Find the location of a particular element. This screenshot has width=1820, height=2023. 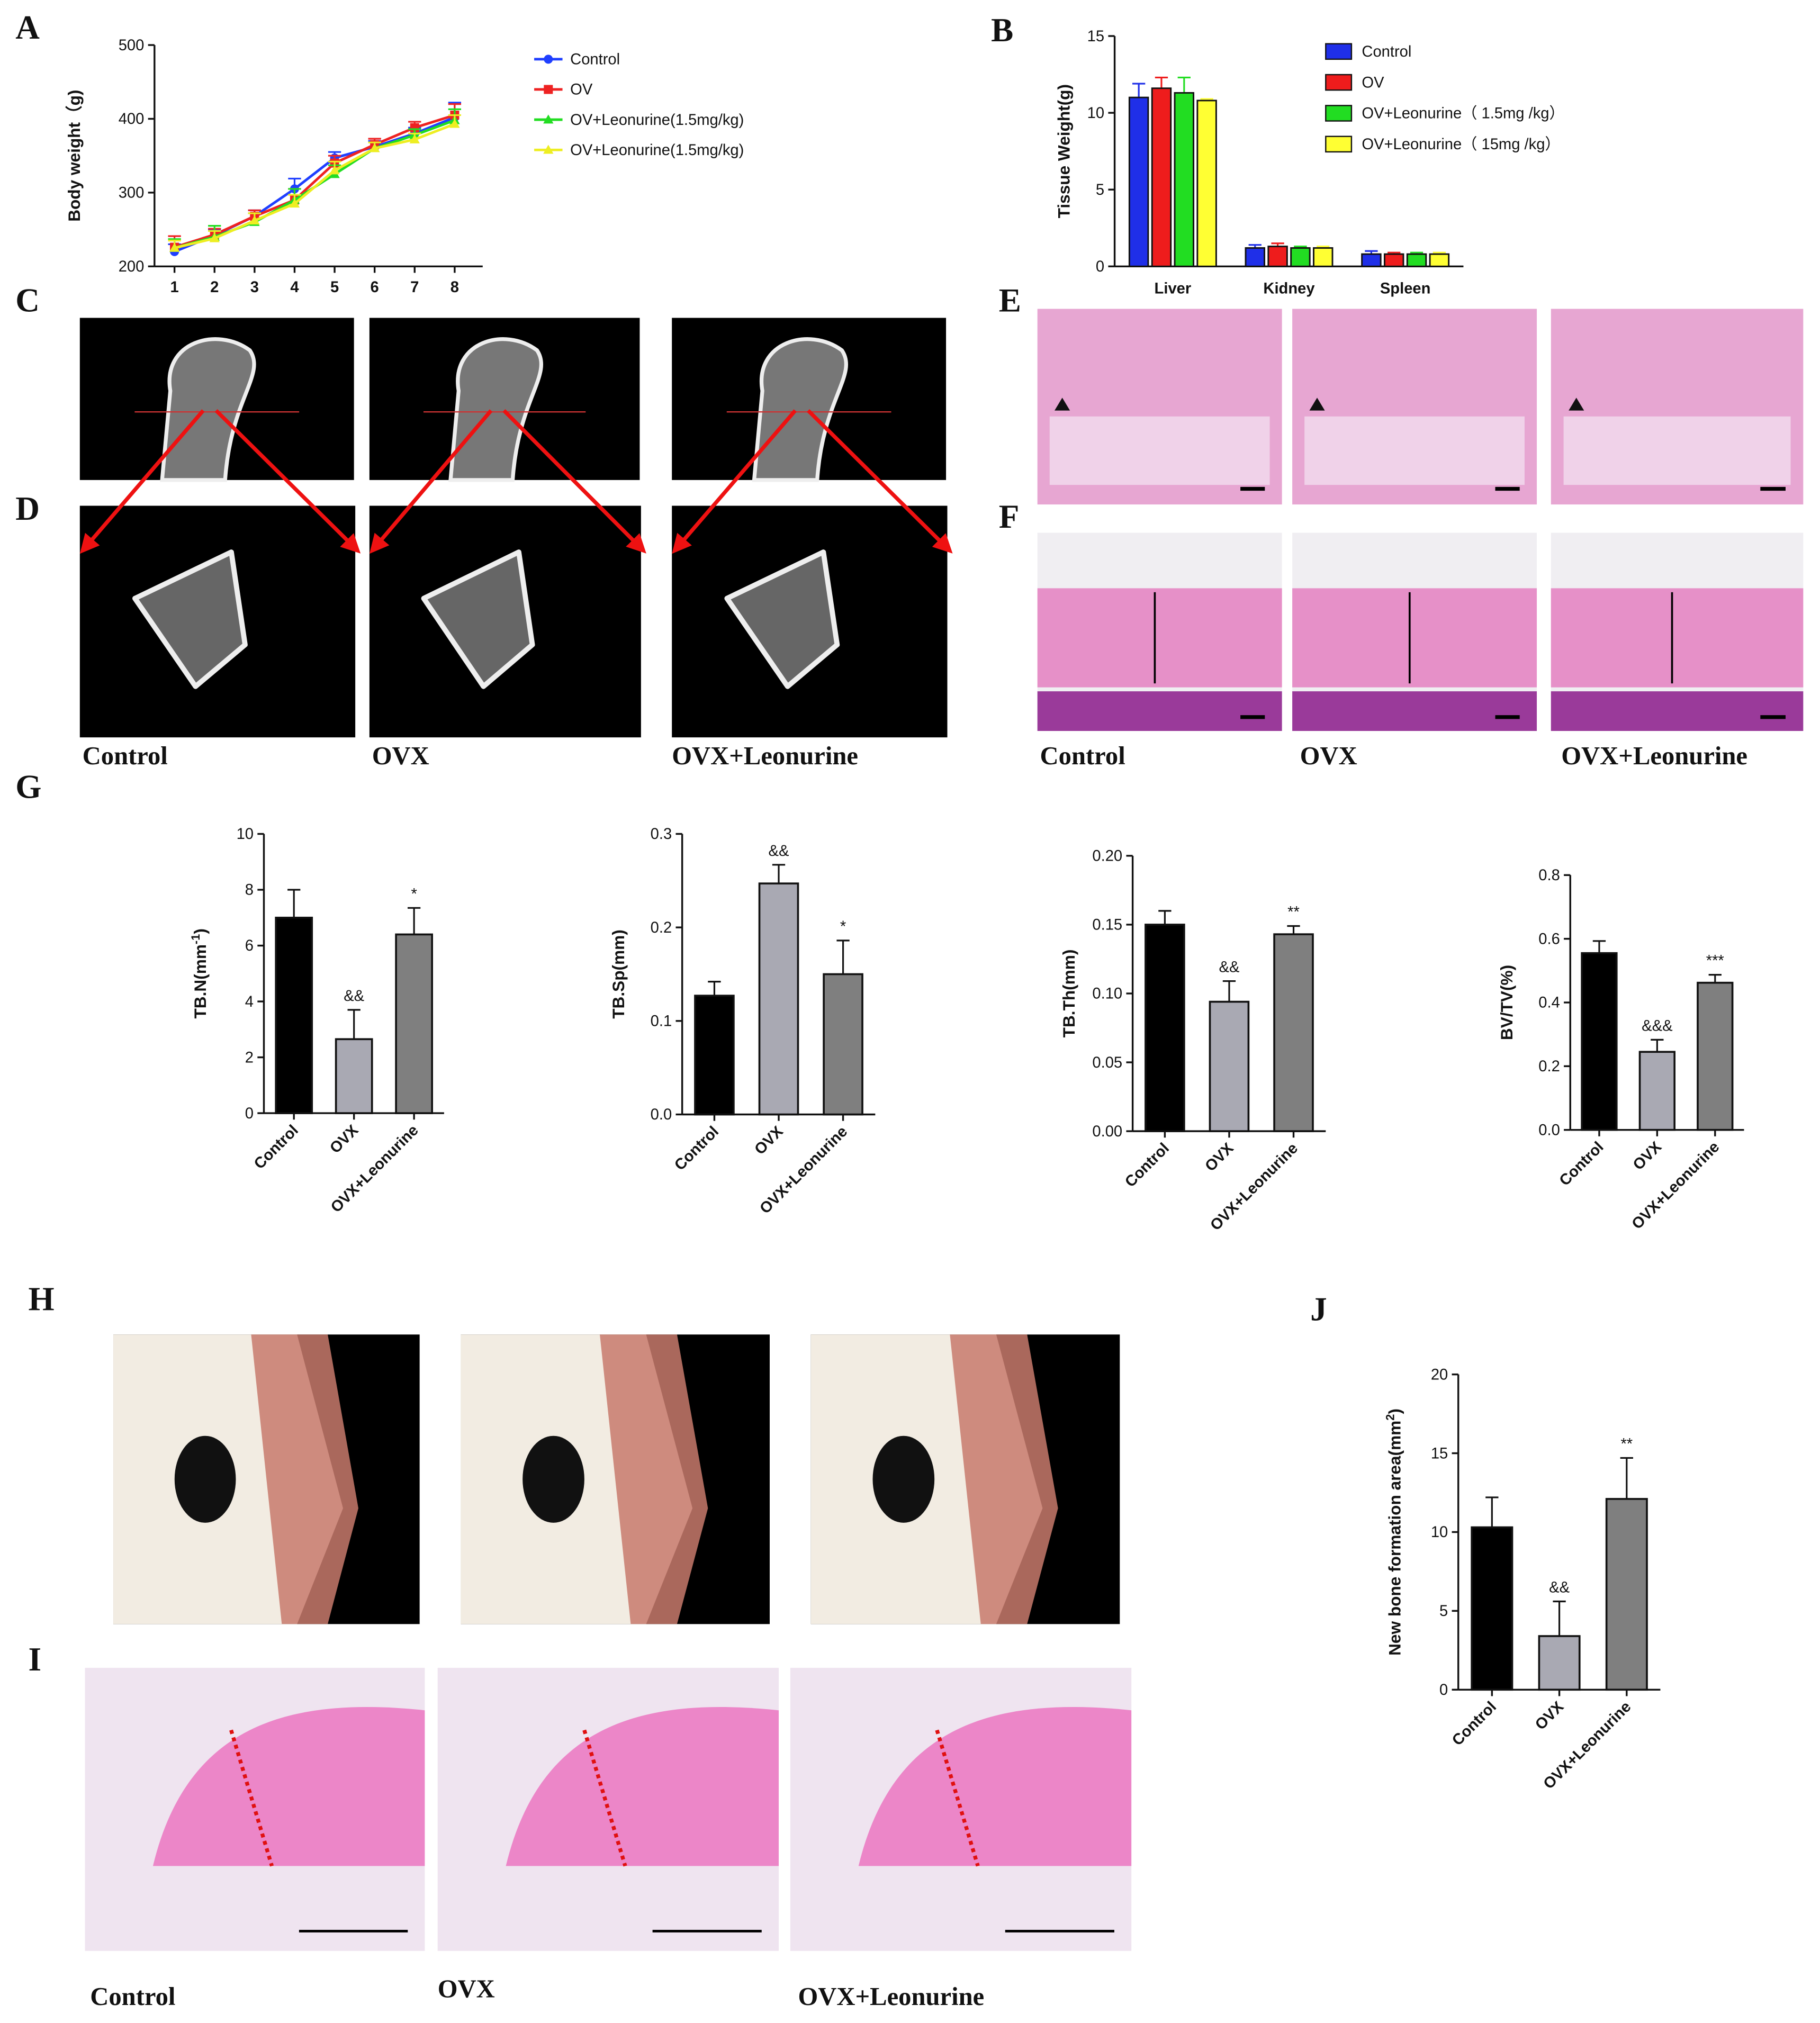

y-axis-label: TB.Sp(mm) is located at coordinates (618, 973).